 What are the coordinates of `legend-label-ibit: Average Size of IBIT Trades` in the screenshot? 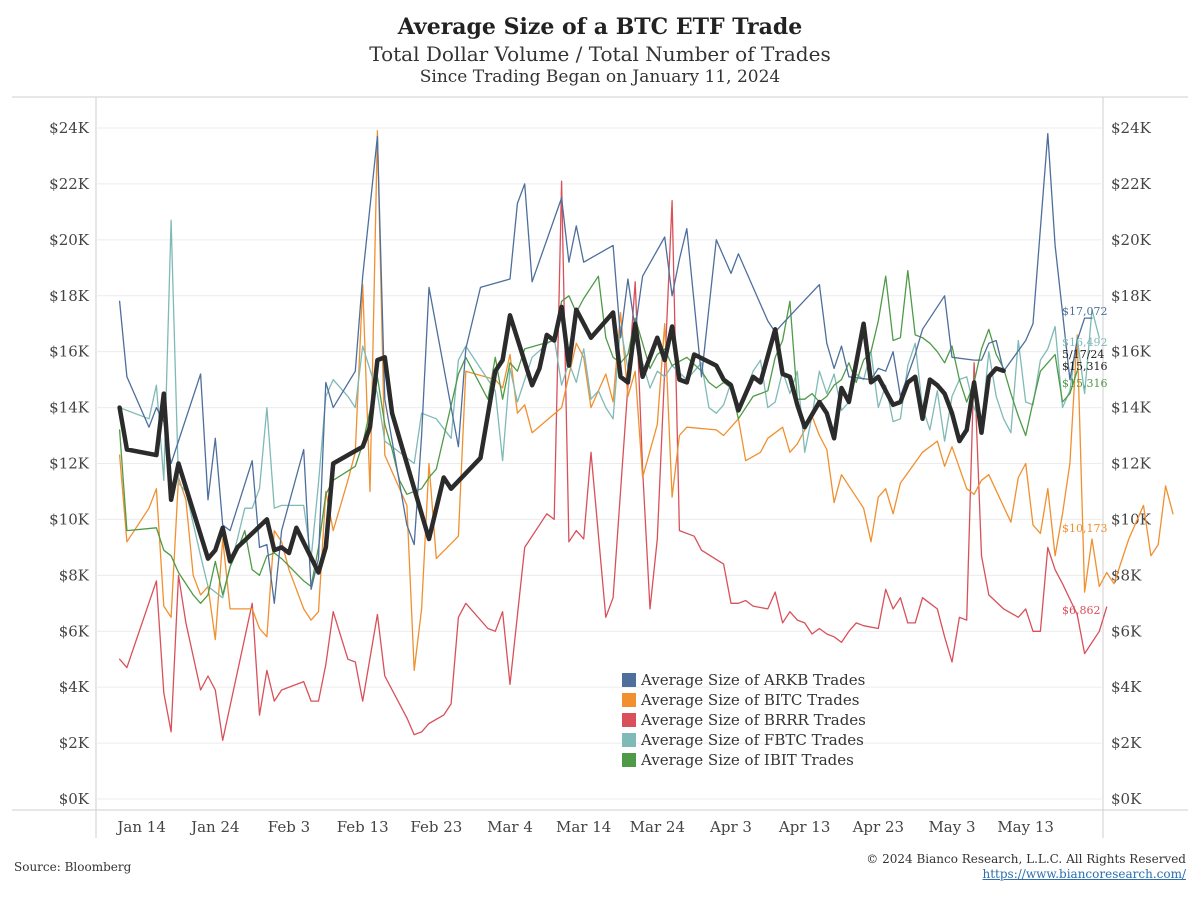 It's located at (747, 760).